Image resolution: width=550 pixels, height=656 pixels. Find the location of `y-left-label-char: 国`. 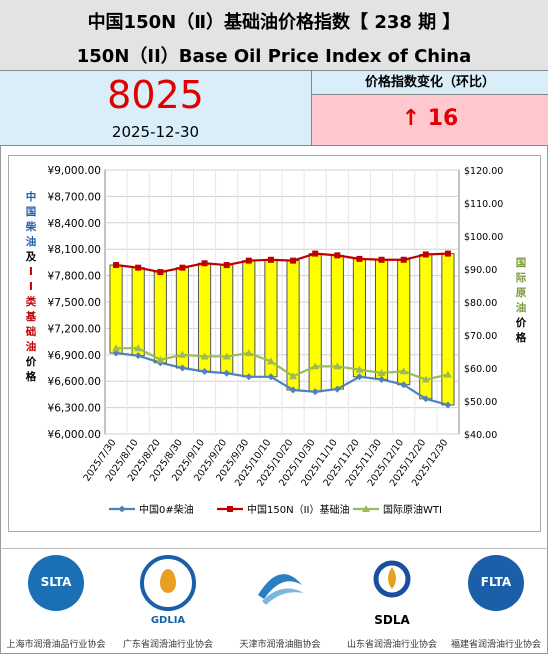

y-left-label-char: 国 is located at coordinates (31, 212).